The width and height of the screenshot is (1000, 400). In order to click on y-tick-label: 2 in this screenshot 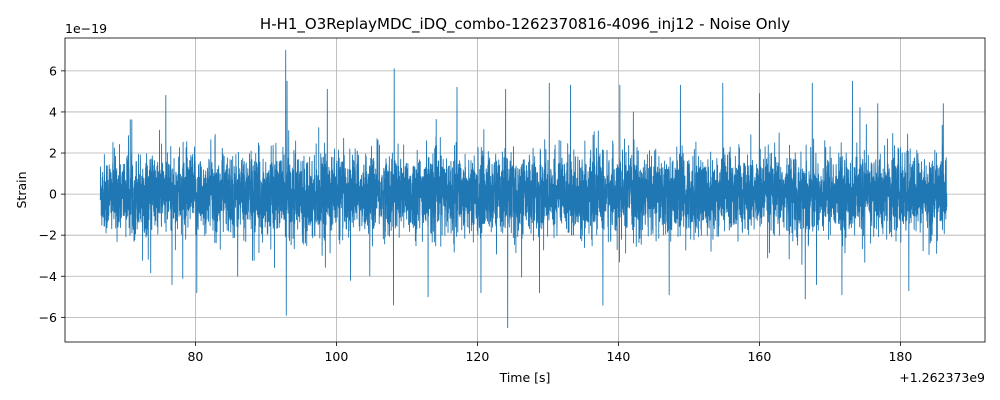, I will do `click(53, 153)`.